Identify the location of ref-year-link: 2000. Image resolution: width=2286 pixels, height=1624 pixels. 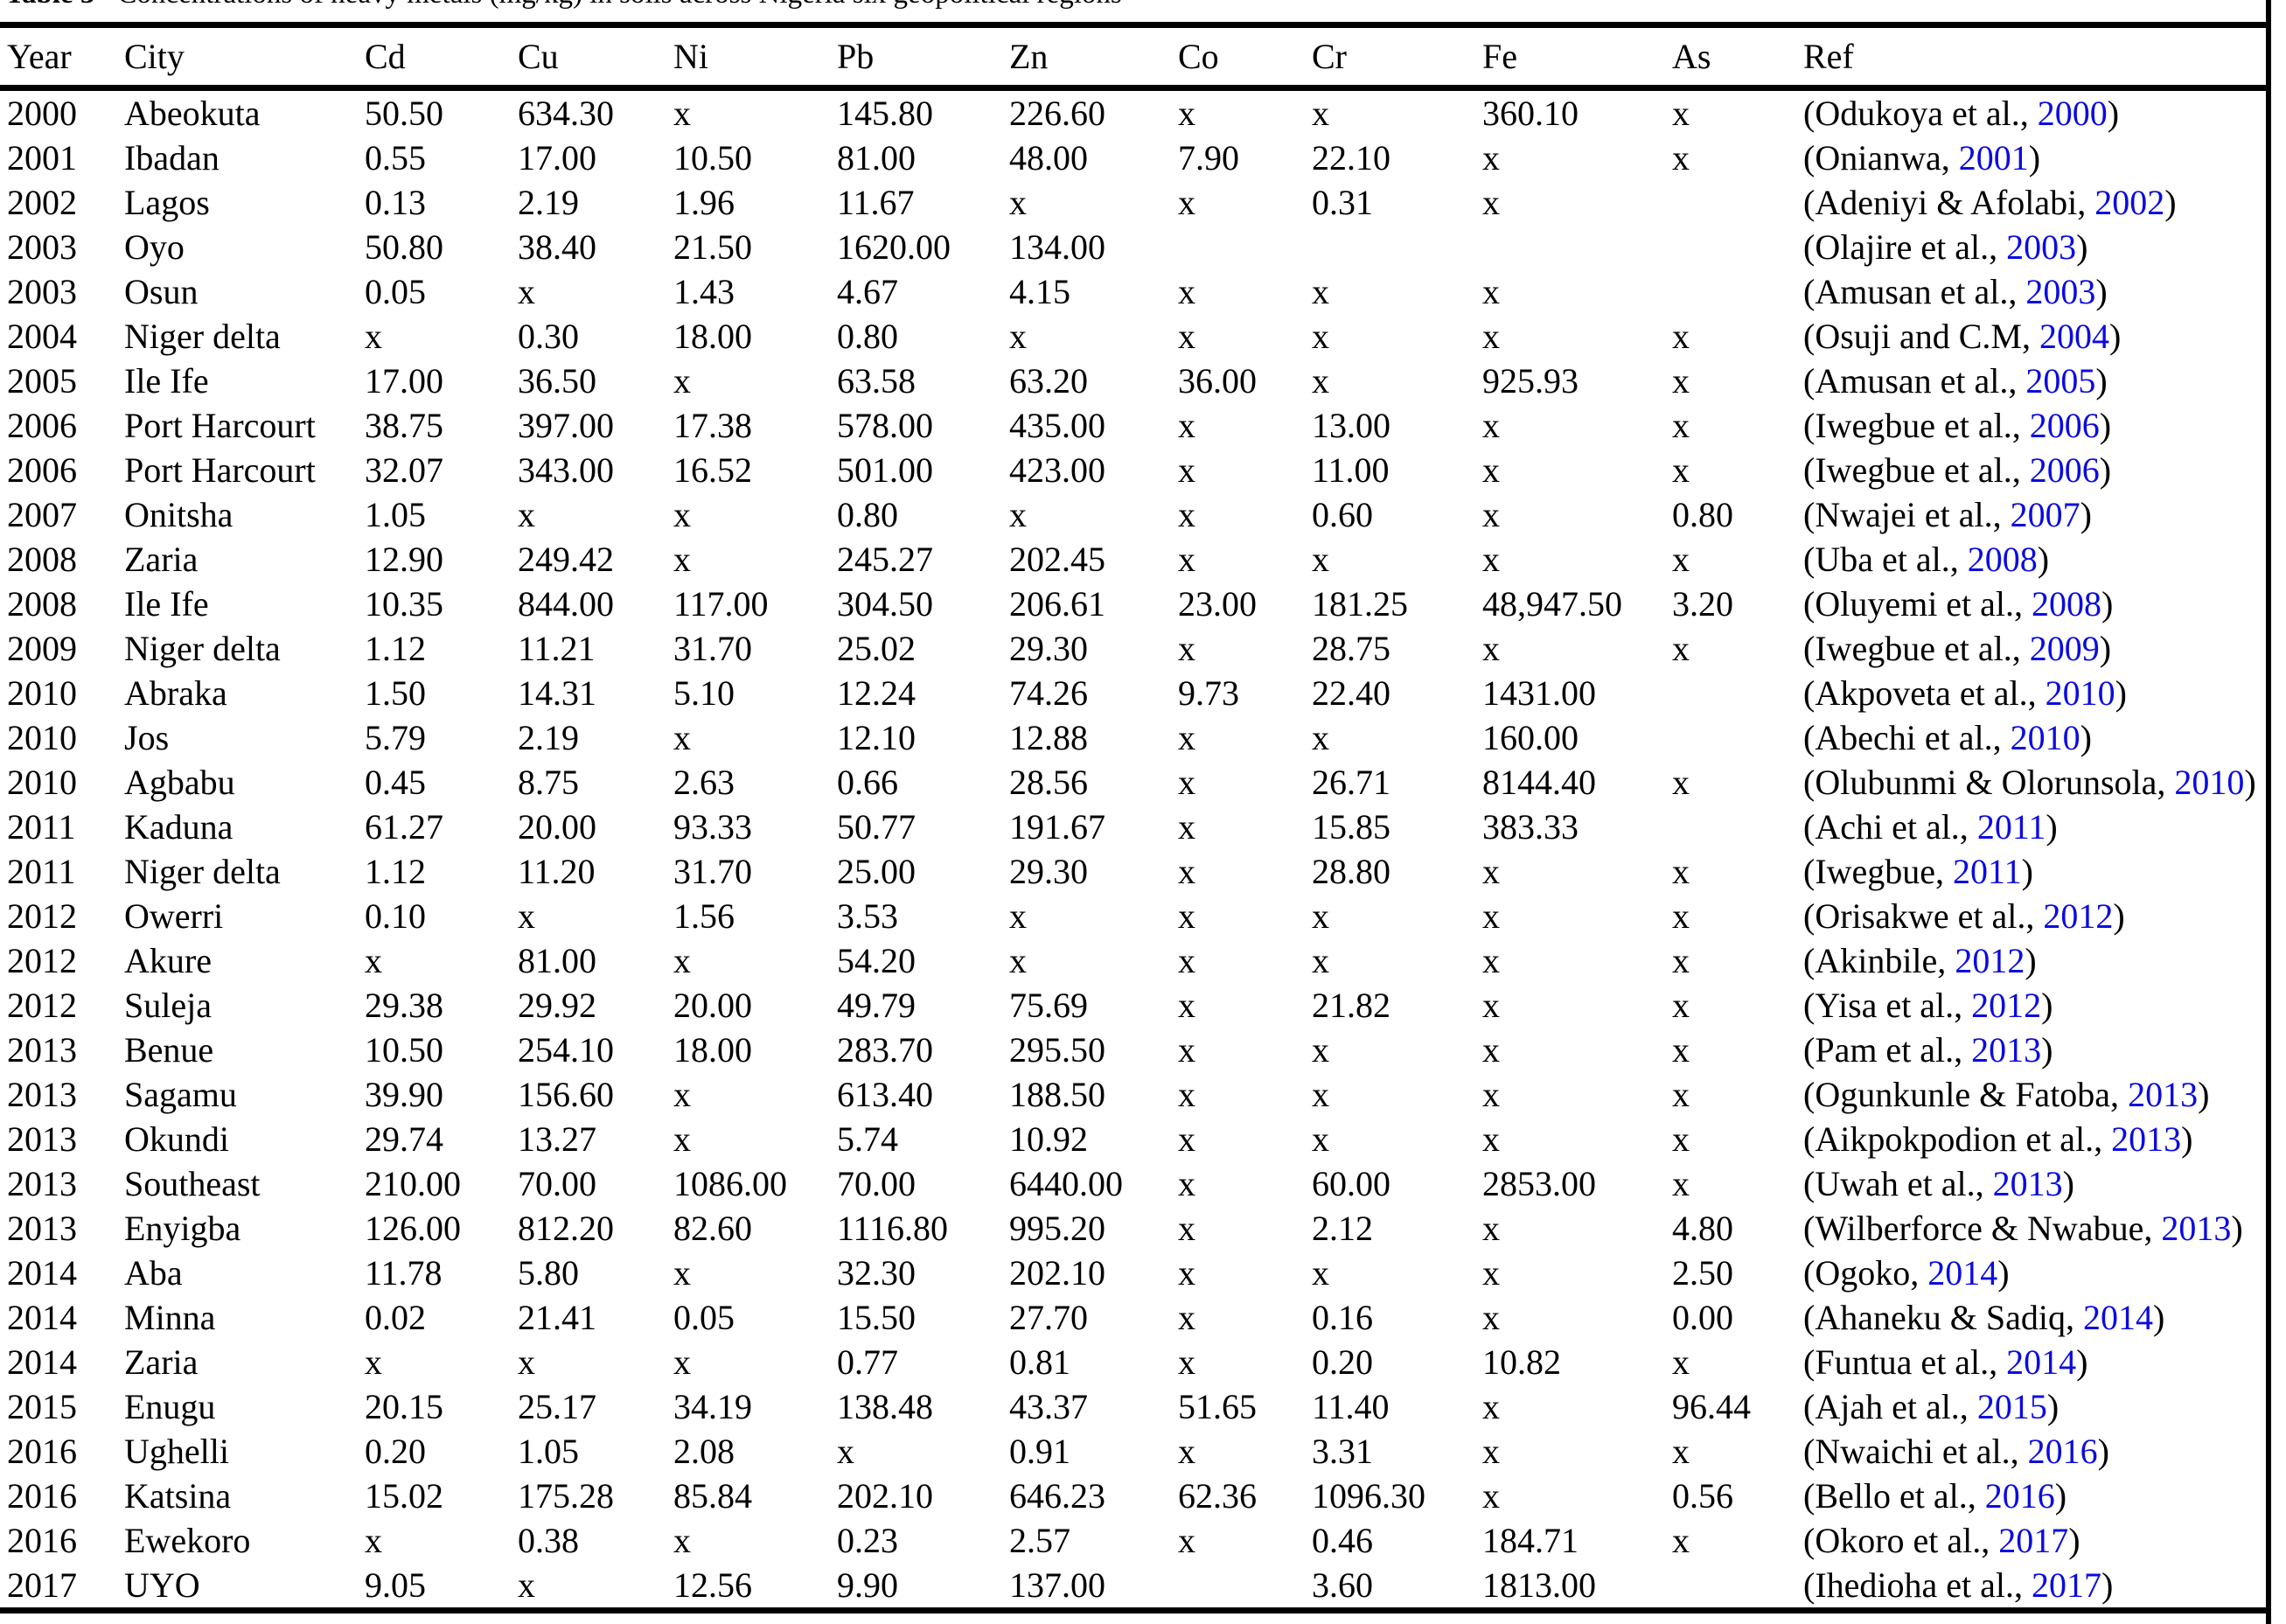
(2072, 113).